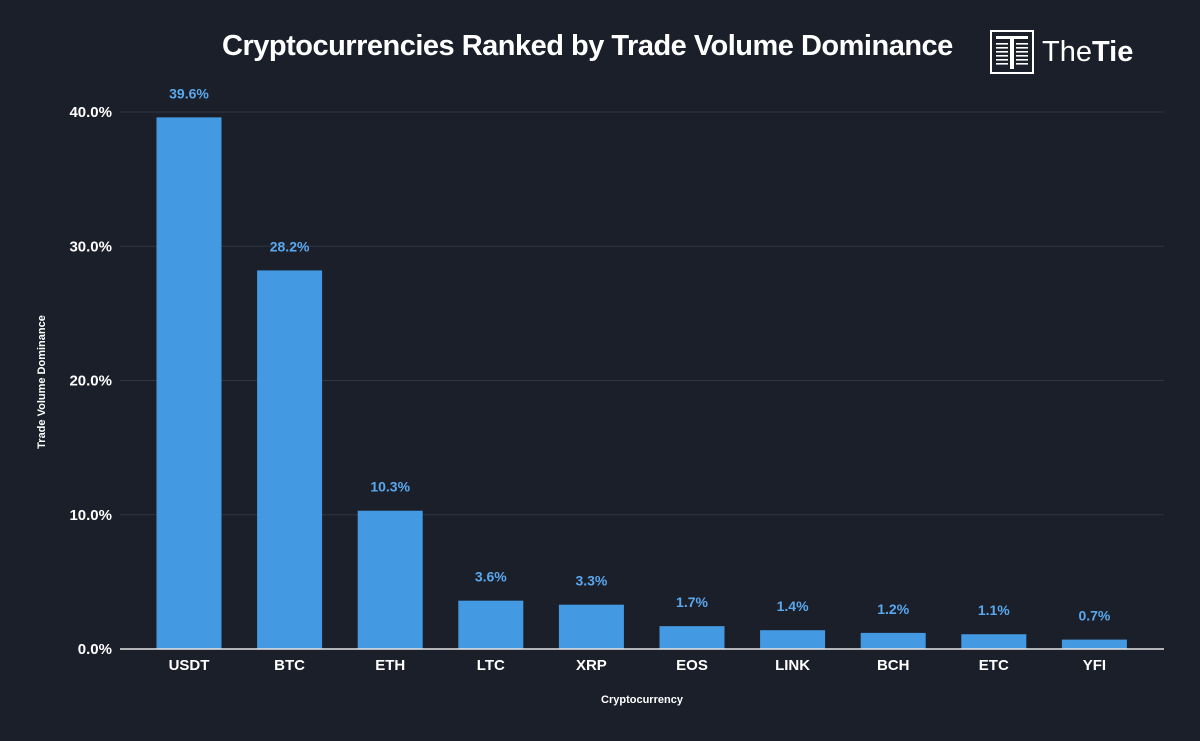  What do you see at coordinates (994, 641) in the screenshot?
I see `bar-etc` at bounding box center [994, 641].